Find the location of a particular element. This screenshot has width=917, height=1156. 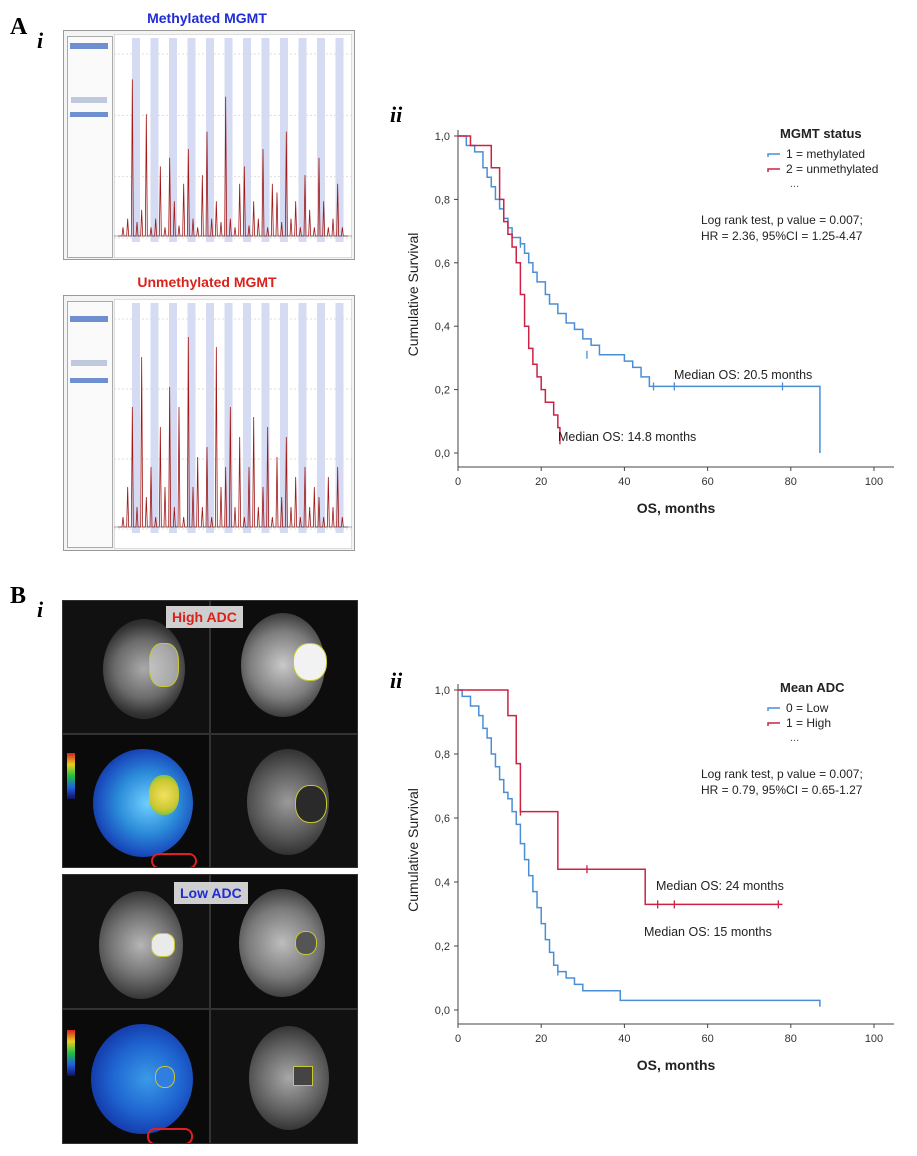

pyrogram-unmethylated-plot is located at coordinates (233, 424).